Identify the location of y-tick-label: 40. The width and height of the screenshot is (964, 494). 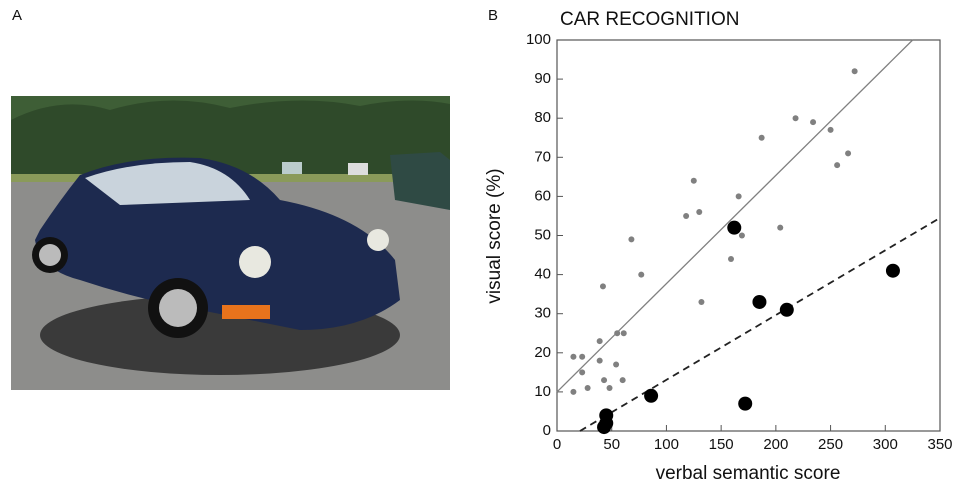
(542, 274).